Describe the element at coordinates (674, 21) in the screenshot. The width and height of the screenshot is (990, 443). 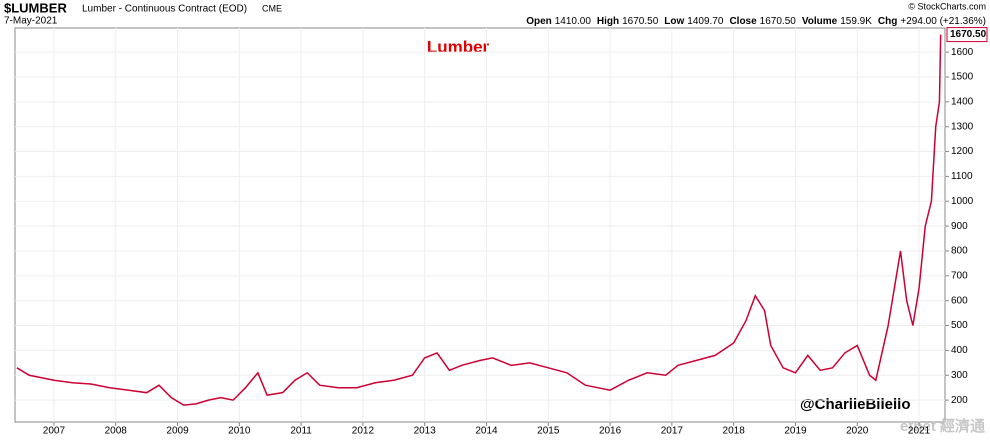
I see `quote-label: Low` at that location.